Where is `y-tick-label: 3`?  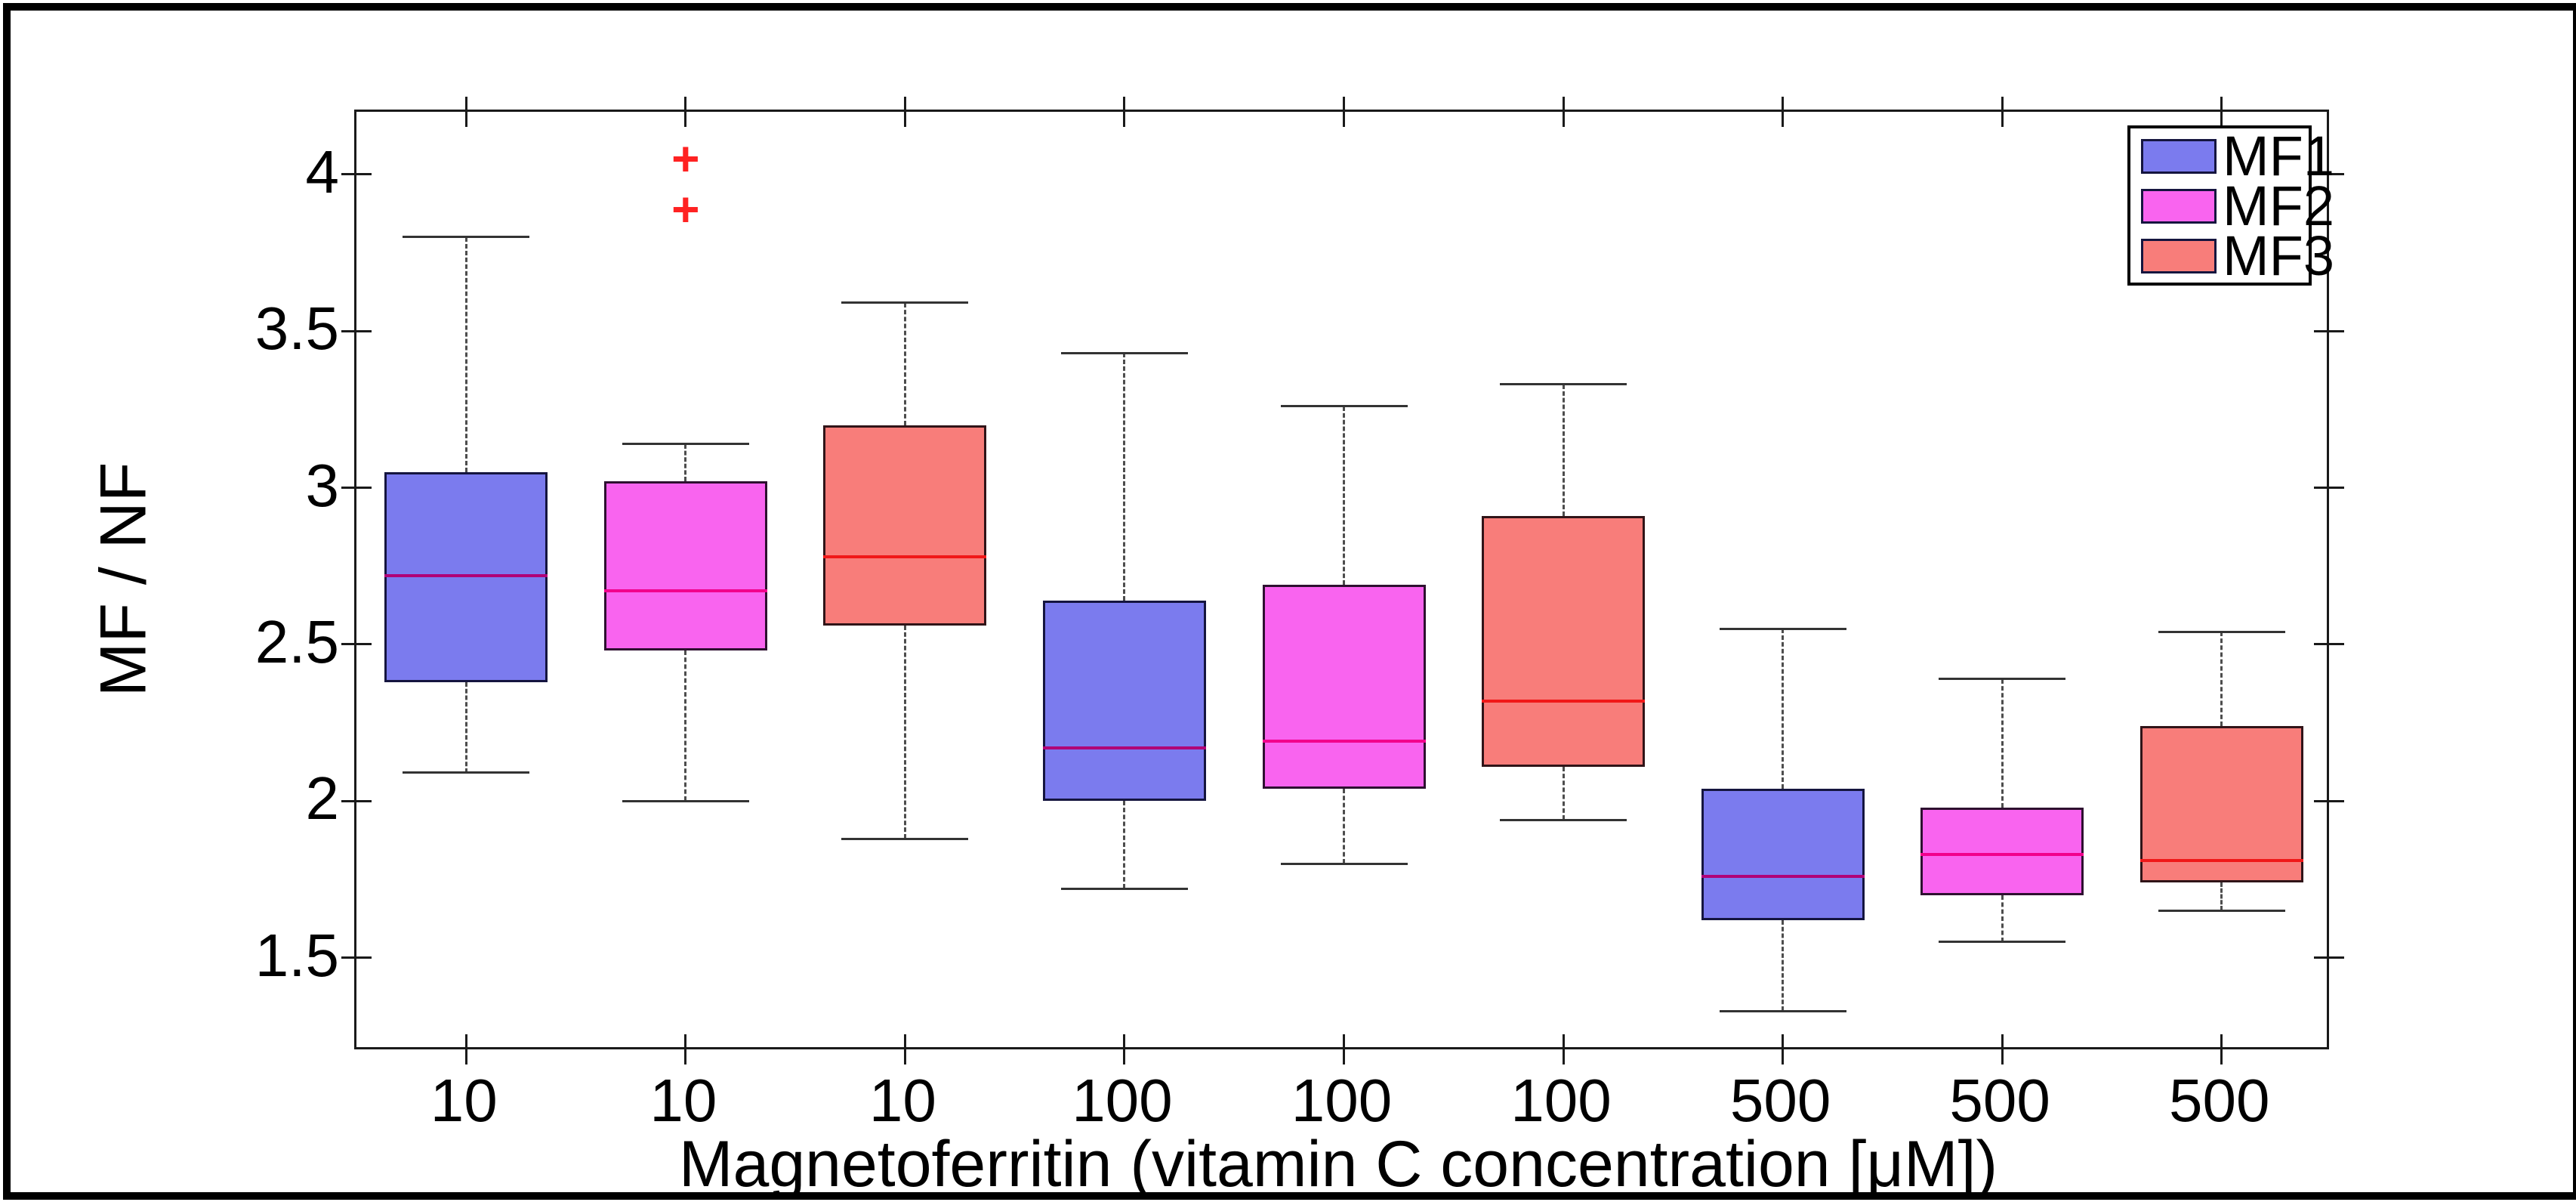 y-tick-label: 3 is located at coordinates (322, 485).